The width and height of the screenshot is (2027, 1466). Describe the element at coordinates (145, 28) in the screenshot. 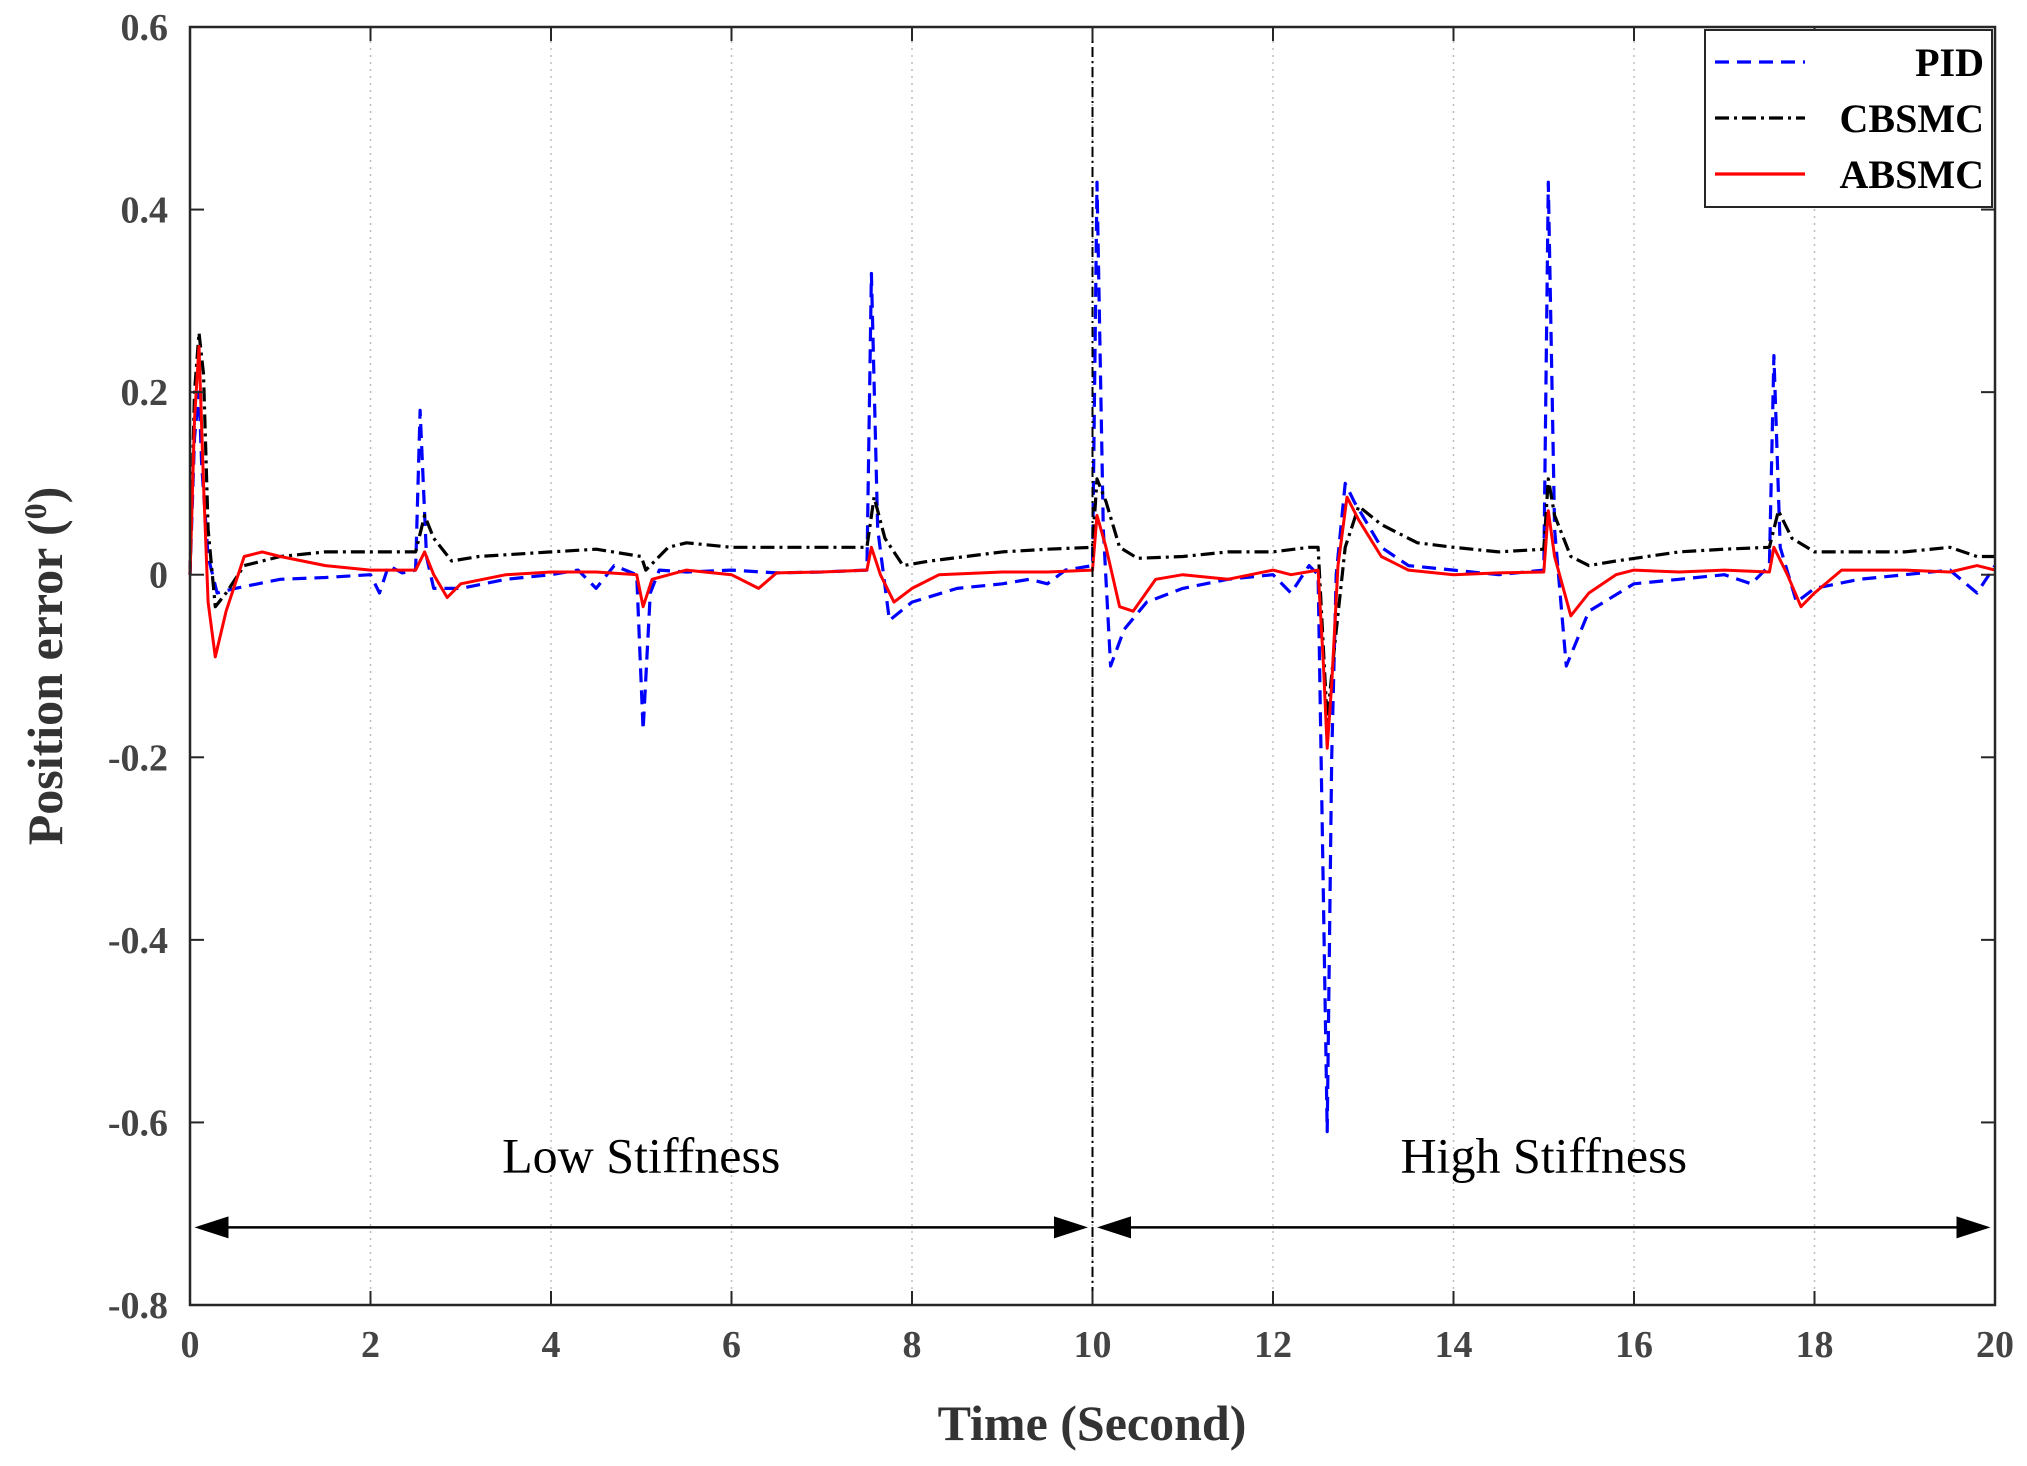

I see `y-tick-label: 0.6` at that location.